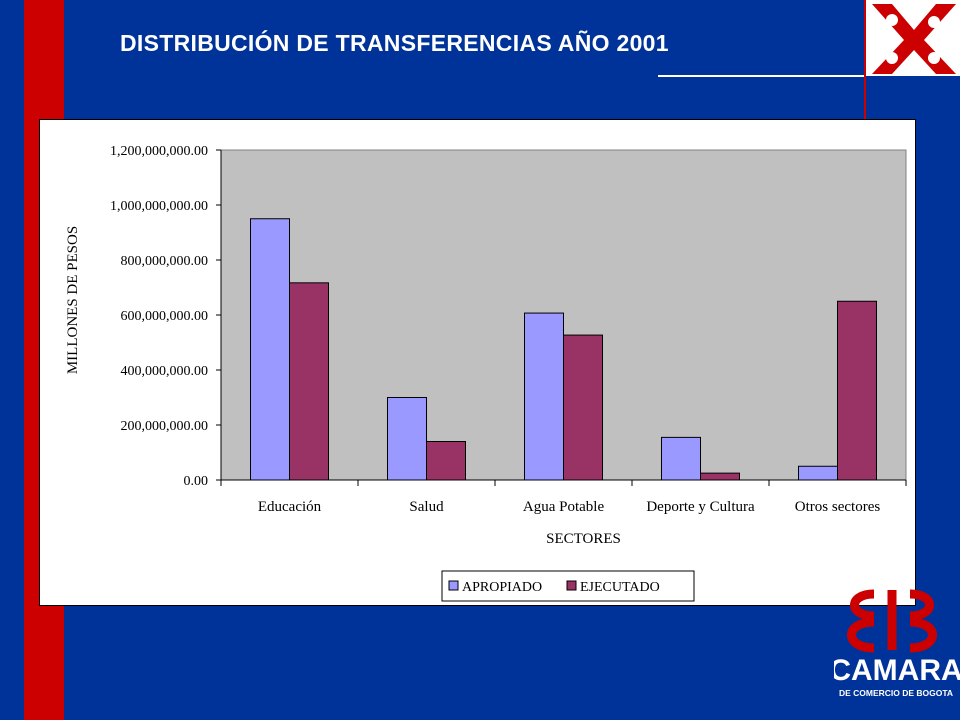 The image size is (960, 720). What do you see at coordinates (620, 587) in the screenshot?
I see `legend-label-ejecutado: EJECUTADO` at bounding box center [620, 587].